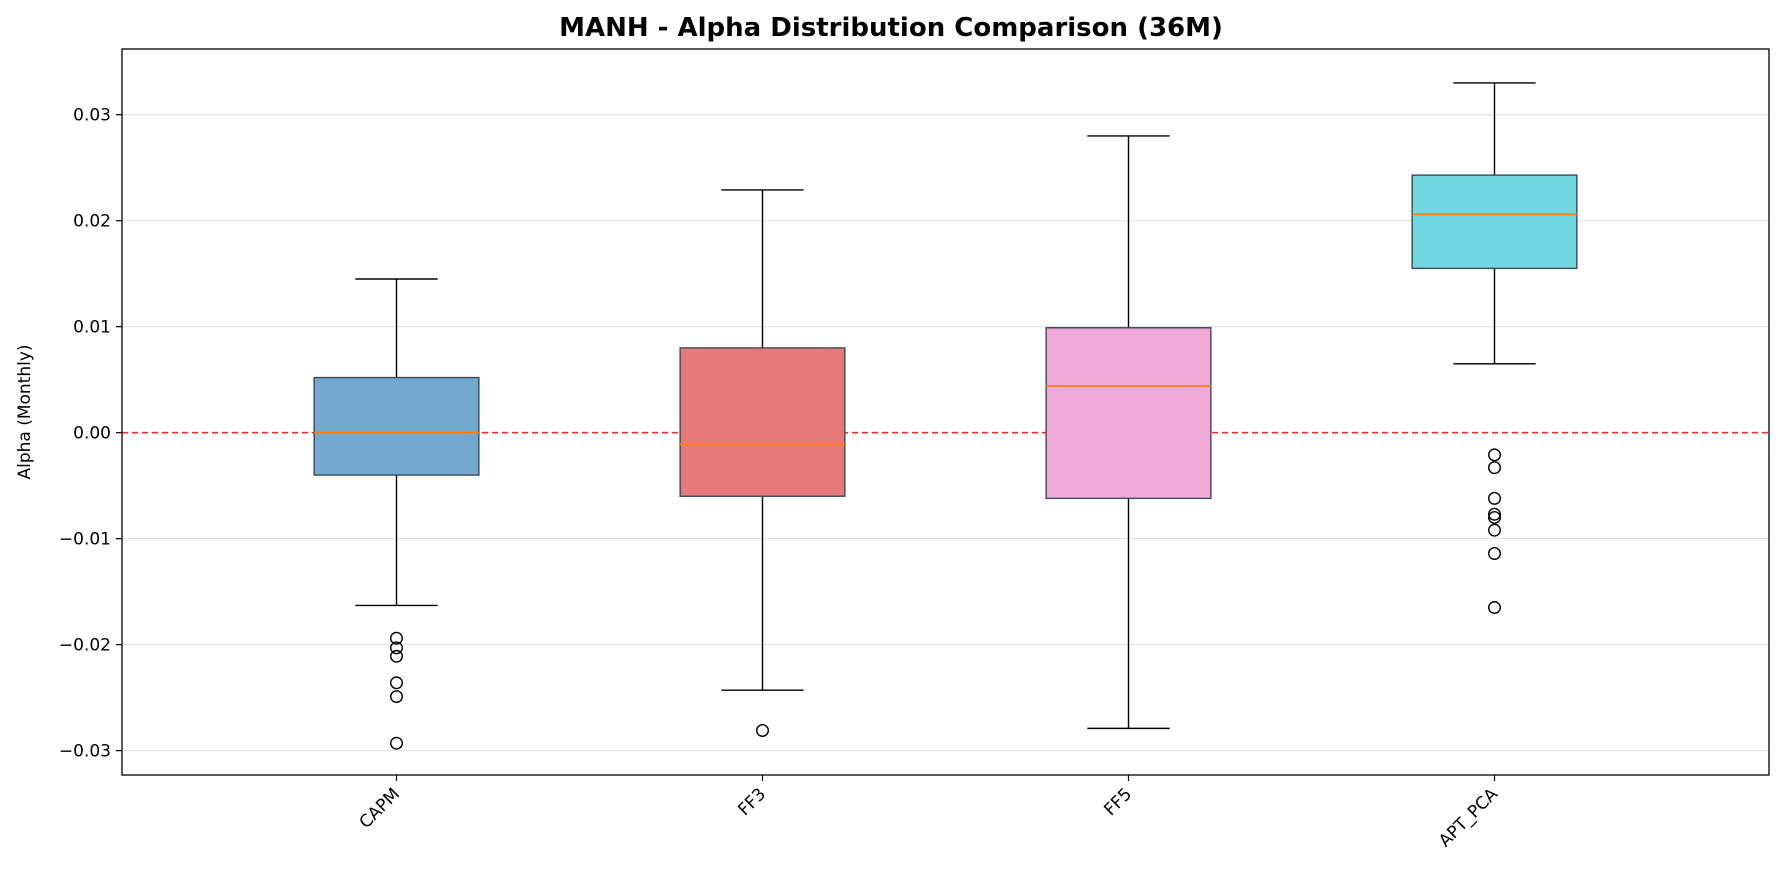  I want to click on y-axis-label: Alpha (Monthly), so click(25, 411).